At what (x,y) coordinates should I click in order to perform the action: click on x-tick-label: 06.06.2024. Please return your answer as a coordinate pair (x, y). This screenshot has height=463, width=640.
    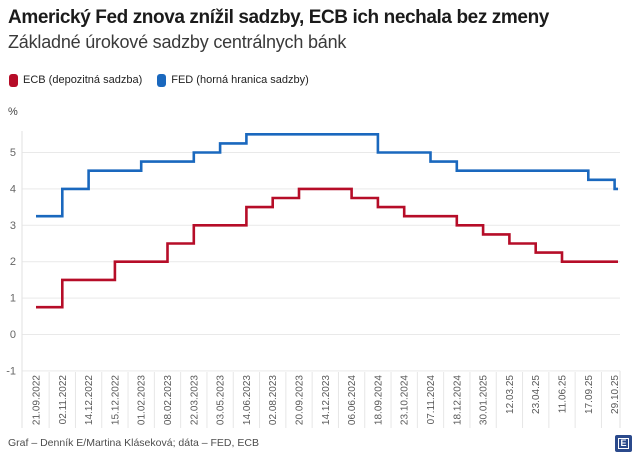
    Looking at the image, I should click on (352, 400).